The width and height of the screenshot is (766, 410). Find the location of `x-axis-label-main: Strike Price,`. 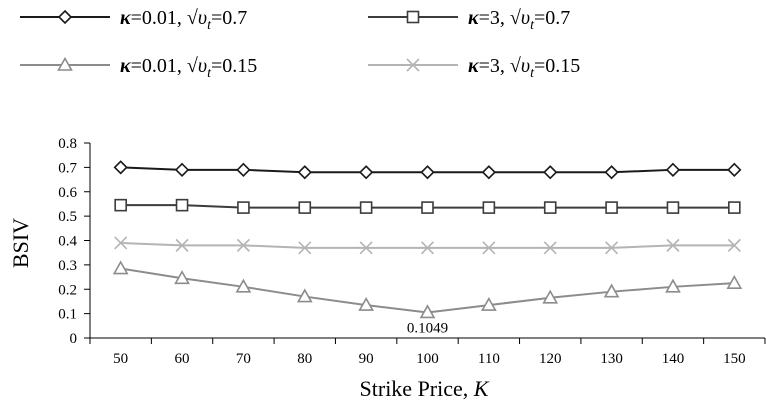

x-axis-label-main: Strike Price, is located at coordinates (417, 388).